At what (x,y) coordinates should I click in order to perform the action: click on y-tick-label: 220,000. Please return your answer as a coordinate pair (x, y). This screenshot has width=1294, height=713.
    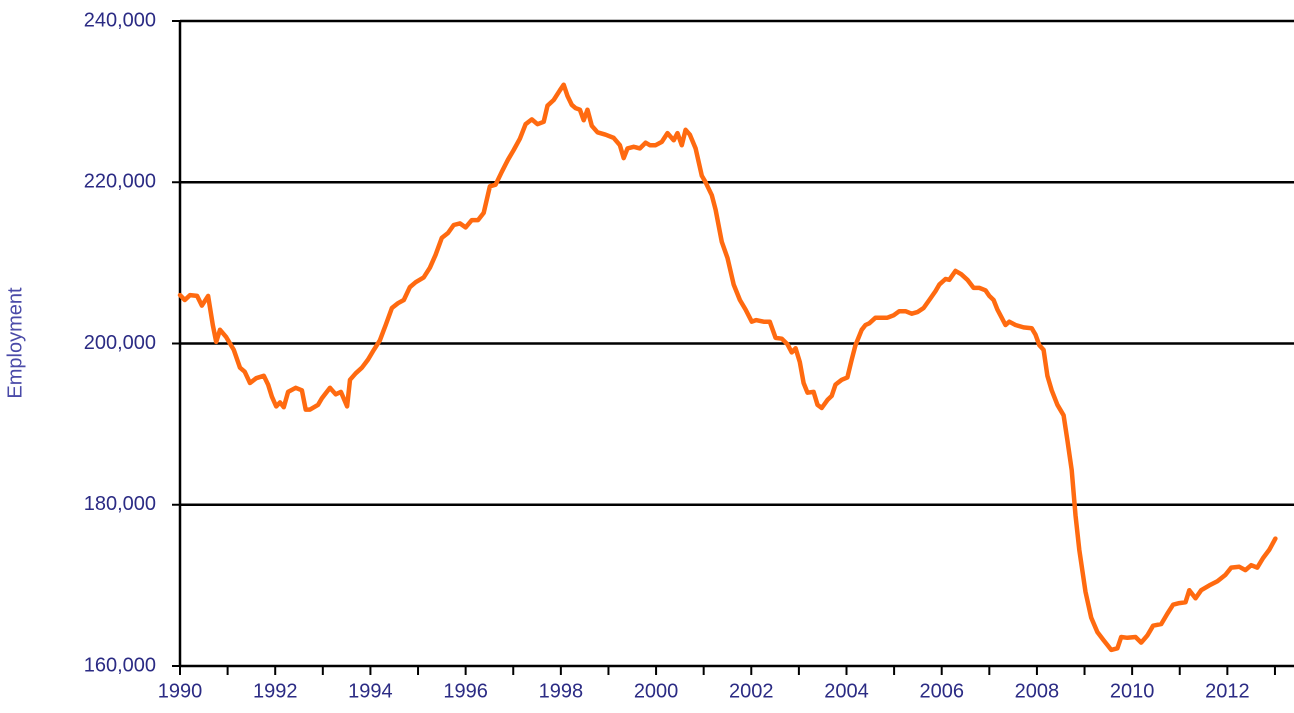
    Looking at the image, I should click on (120, 182).